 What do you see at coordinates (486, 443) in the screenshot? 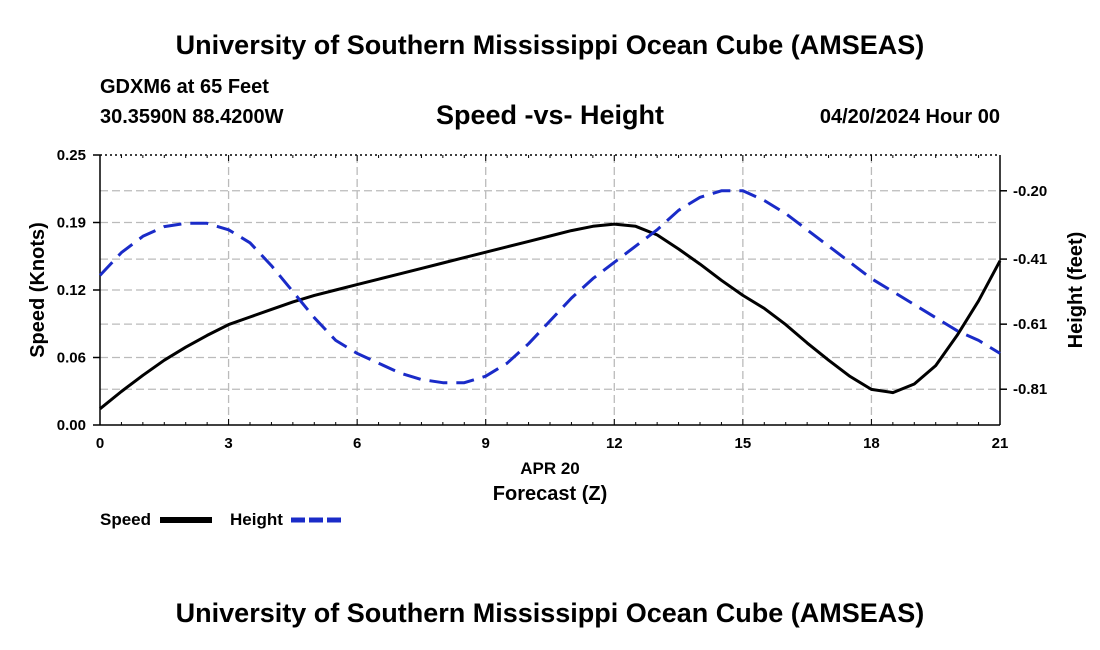
I see `x-tick-label: 9` at bounding box center [486, 443].